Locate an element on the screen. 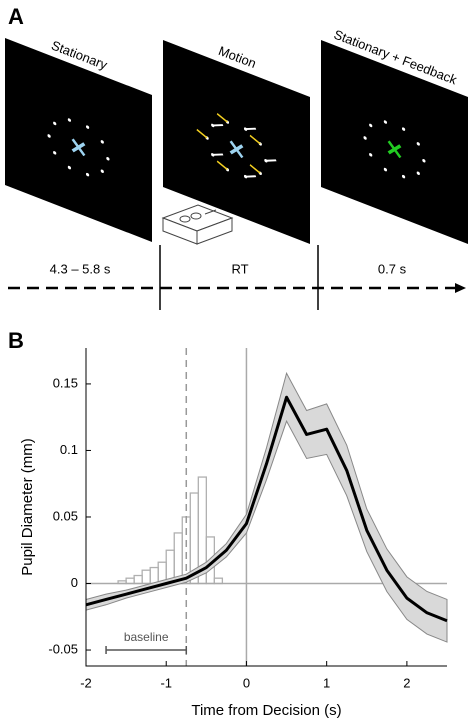 The width and height of the screenshot is (474, 728). x-tick-label: -2 is located at coordinates (86, 682).